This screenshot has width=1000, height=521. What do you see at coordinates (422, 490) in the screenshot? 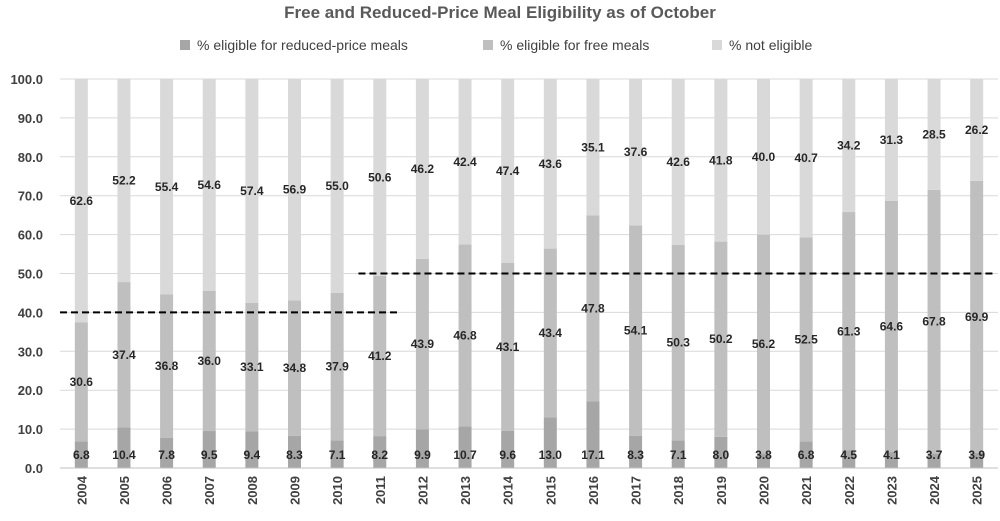
I see `x-tick-label: 2012` at bounding box center [422, 490].